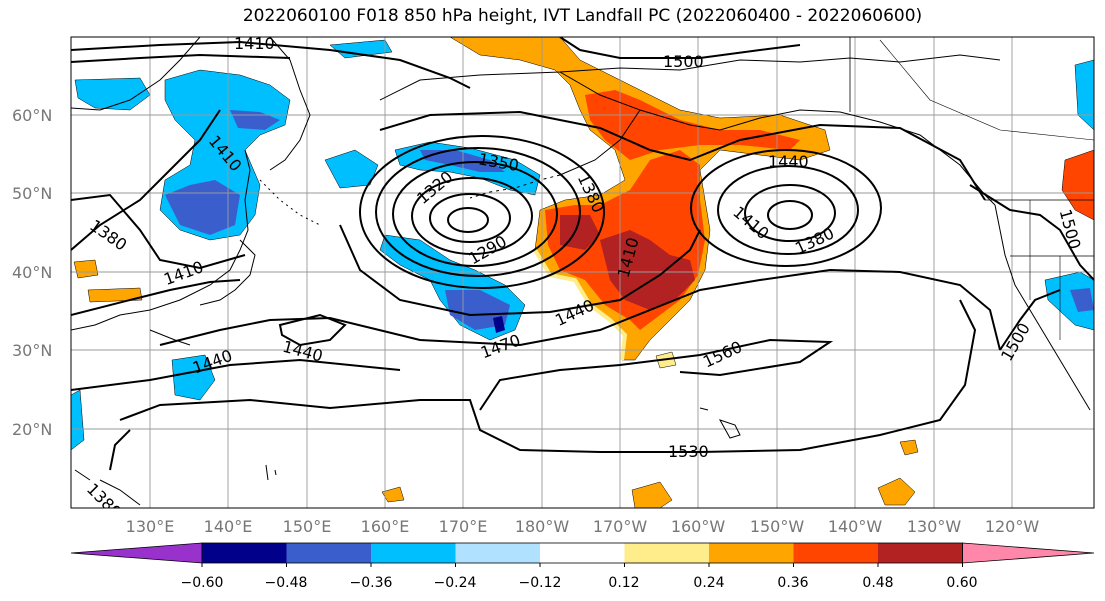 This screenshot has height=601, width=1105. I want to click on contour-label: 1440, so click(788, 161).